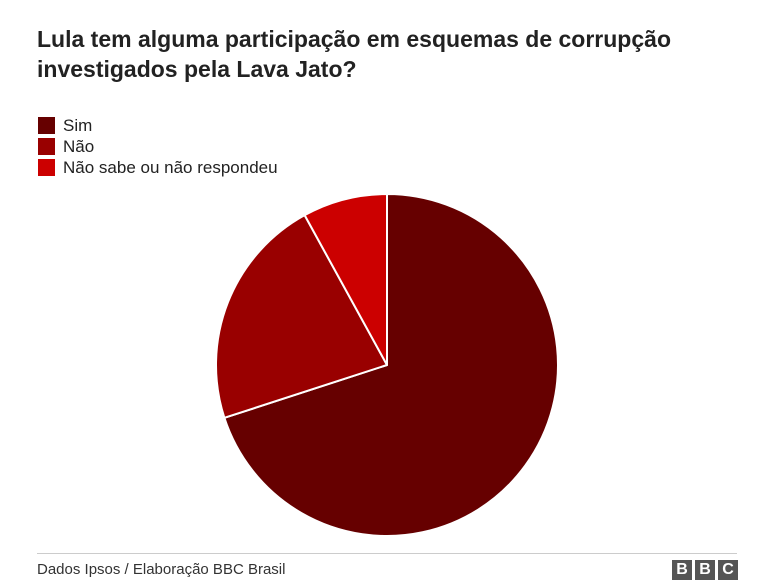 The width and height of the screenshot is (771, 585). Describe the element at coordinates (46, 167) in the screenshot. I see `legend-swatch-nao-sabe` at that location.